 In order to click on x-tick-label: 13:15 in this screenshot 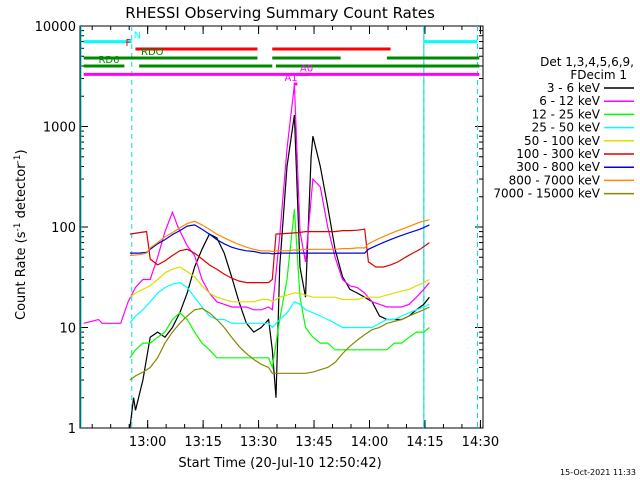, I will do `click(202, 442)`.